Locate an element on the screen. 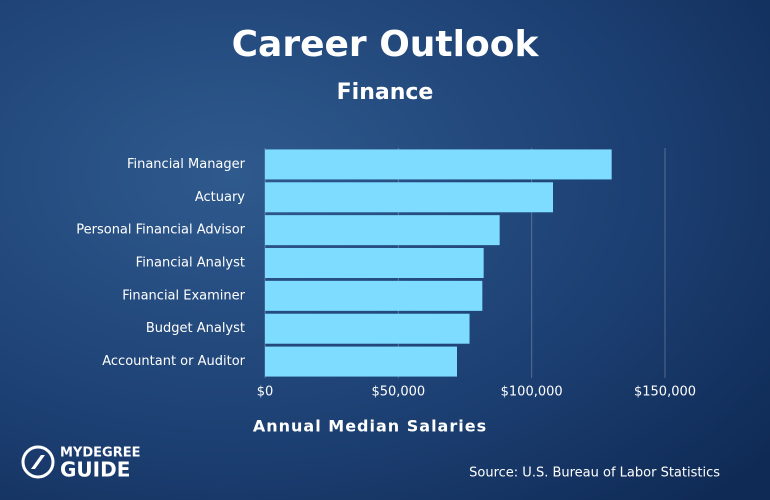 The image size is (770, 500). chart-subtitle: Finance is located at coordinates (385, 92).